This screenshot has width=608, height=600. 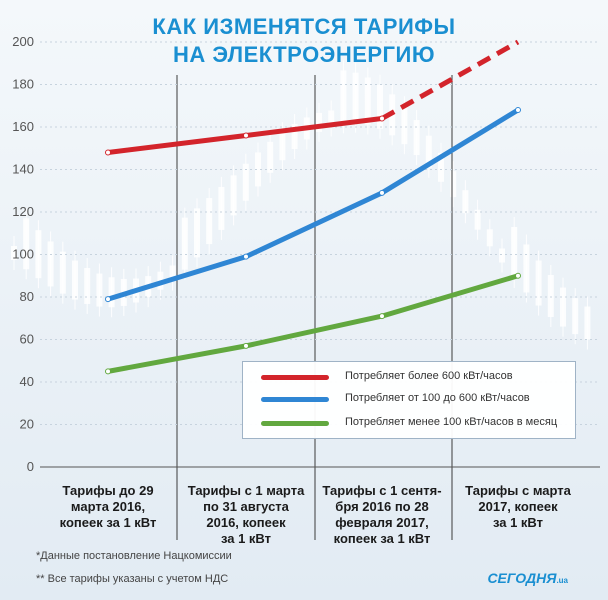 I want to click on x-category-line: бря 2016 по 28, so click(x=382, y=506).